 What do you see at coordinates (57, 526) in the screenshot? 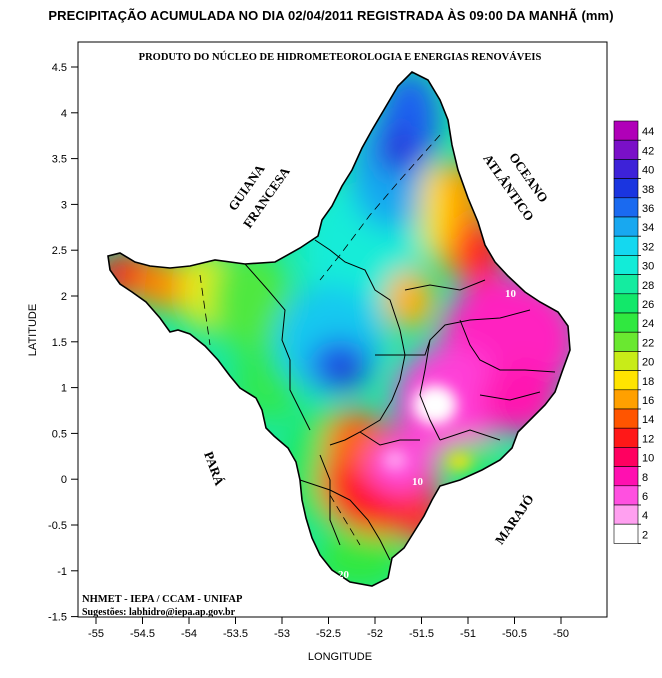
I see `y-tick-label: -0.5` at bounding box center [57, 526].